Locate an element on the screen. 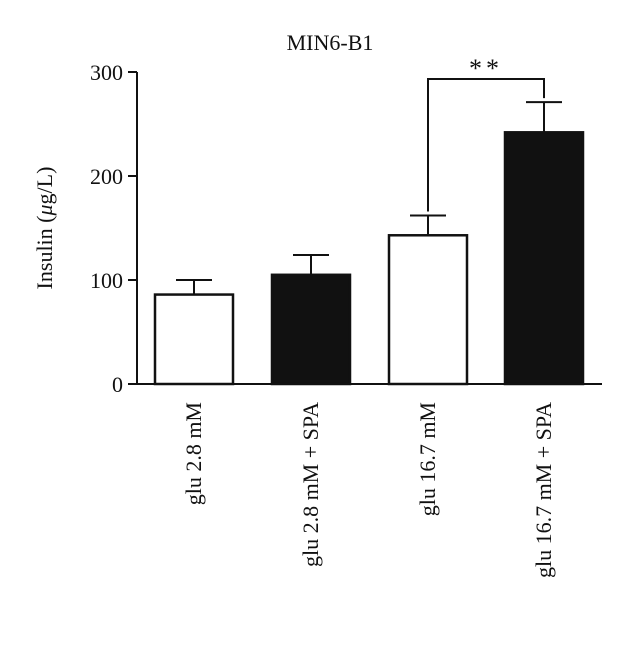 This screenshot has width=636, height=660. significance-bracket is located at coordinates (486, 145).